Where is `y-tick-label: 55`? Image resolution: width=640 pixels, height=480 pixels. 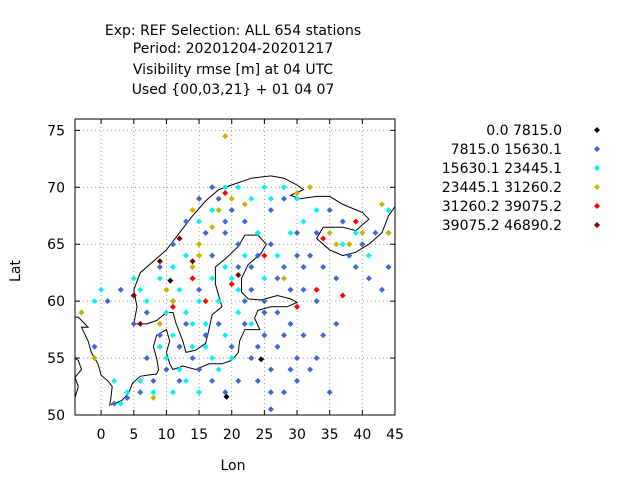
y-tick-label: 55 is located at coordinates (56, 359).